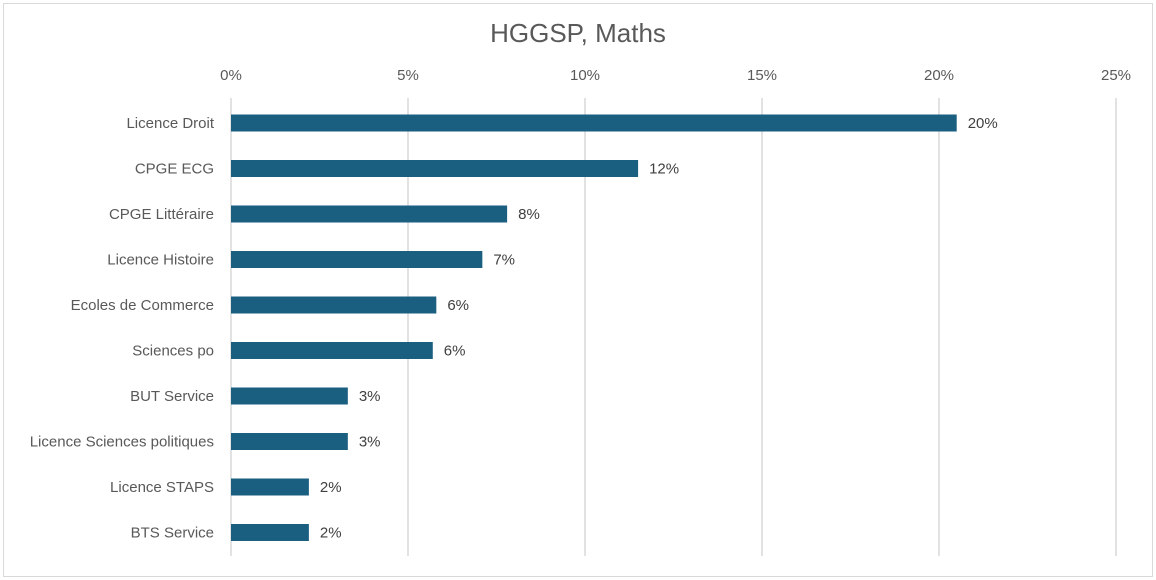 The image size is (1156, 580). I want to click on category-label: Licence Sciences politiques, so click(122, 442).